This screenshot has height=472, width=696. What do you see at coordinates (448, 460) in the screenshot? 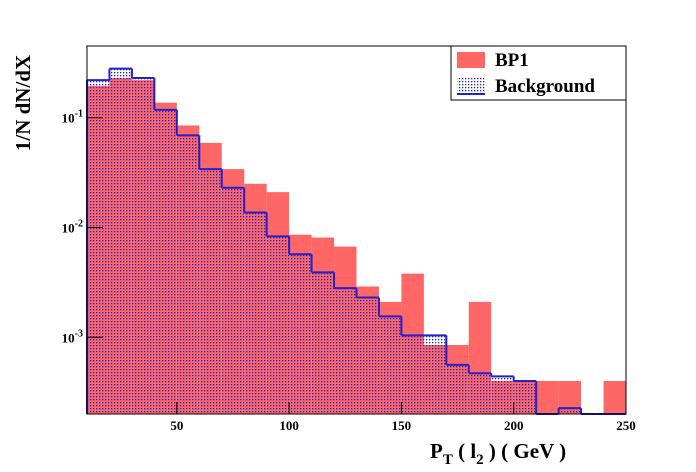
I see `x-title-part: T` at bounding box center [448, 460].